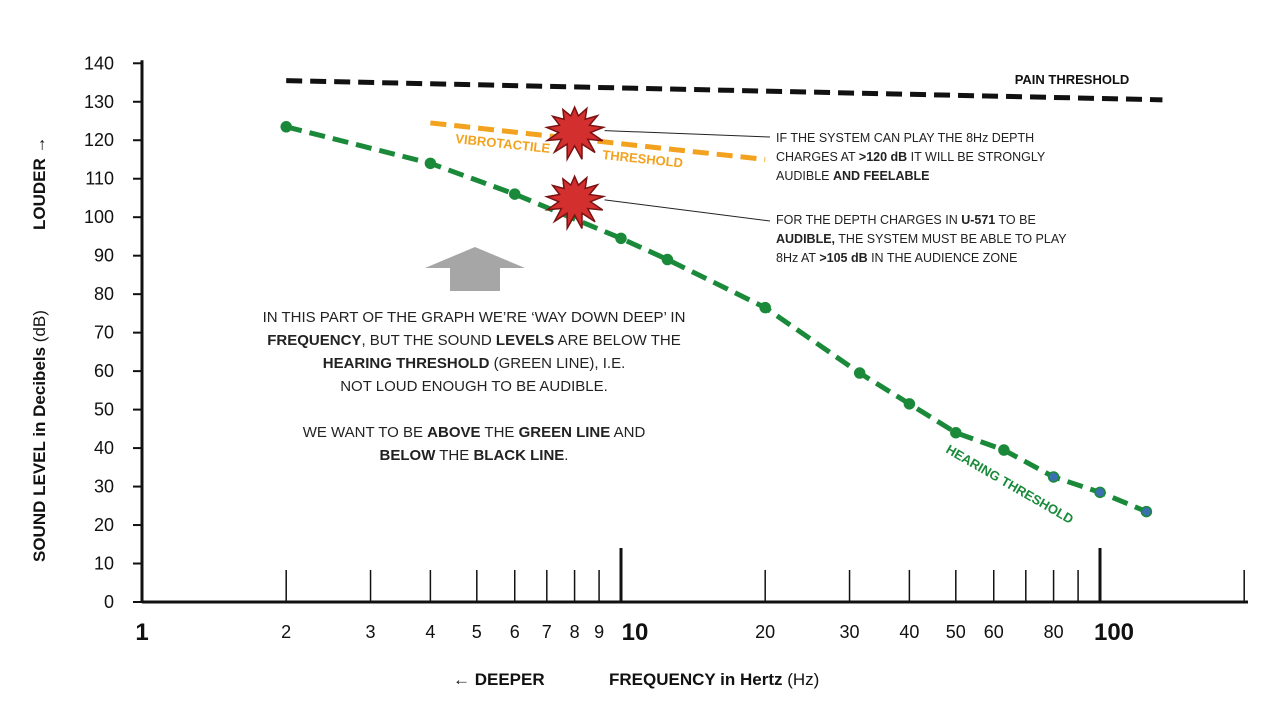 Image resolution: width=1278 pixels, height=719 pixels. I want to click on x-tick-label: 9, so click(599, 632).